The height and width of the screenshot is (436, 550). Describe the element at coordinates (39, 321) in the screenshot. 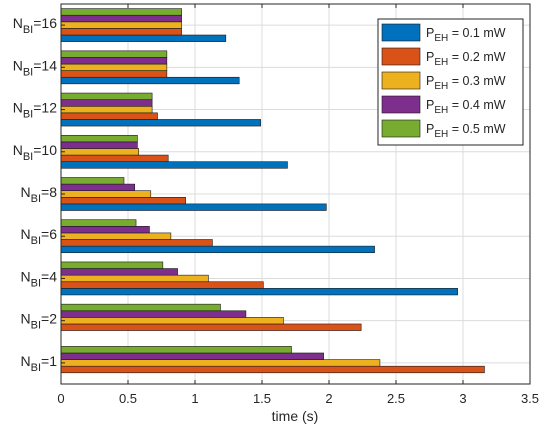

I see `y-category-label: NBI=2` at that location.